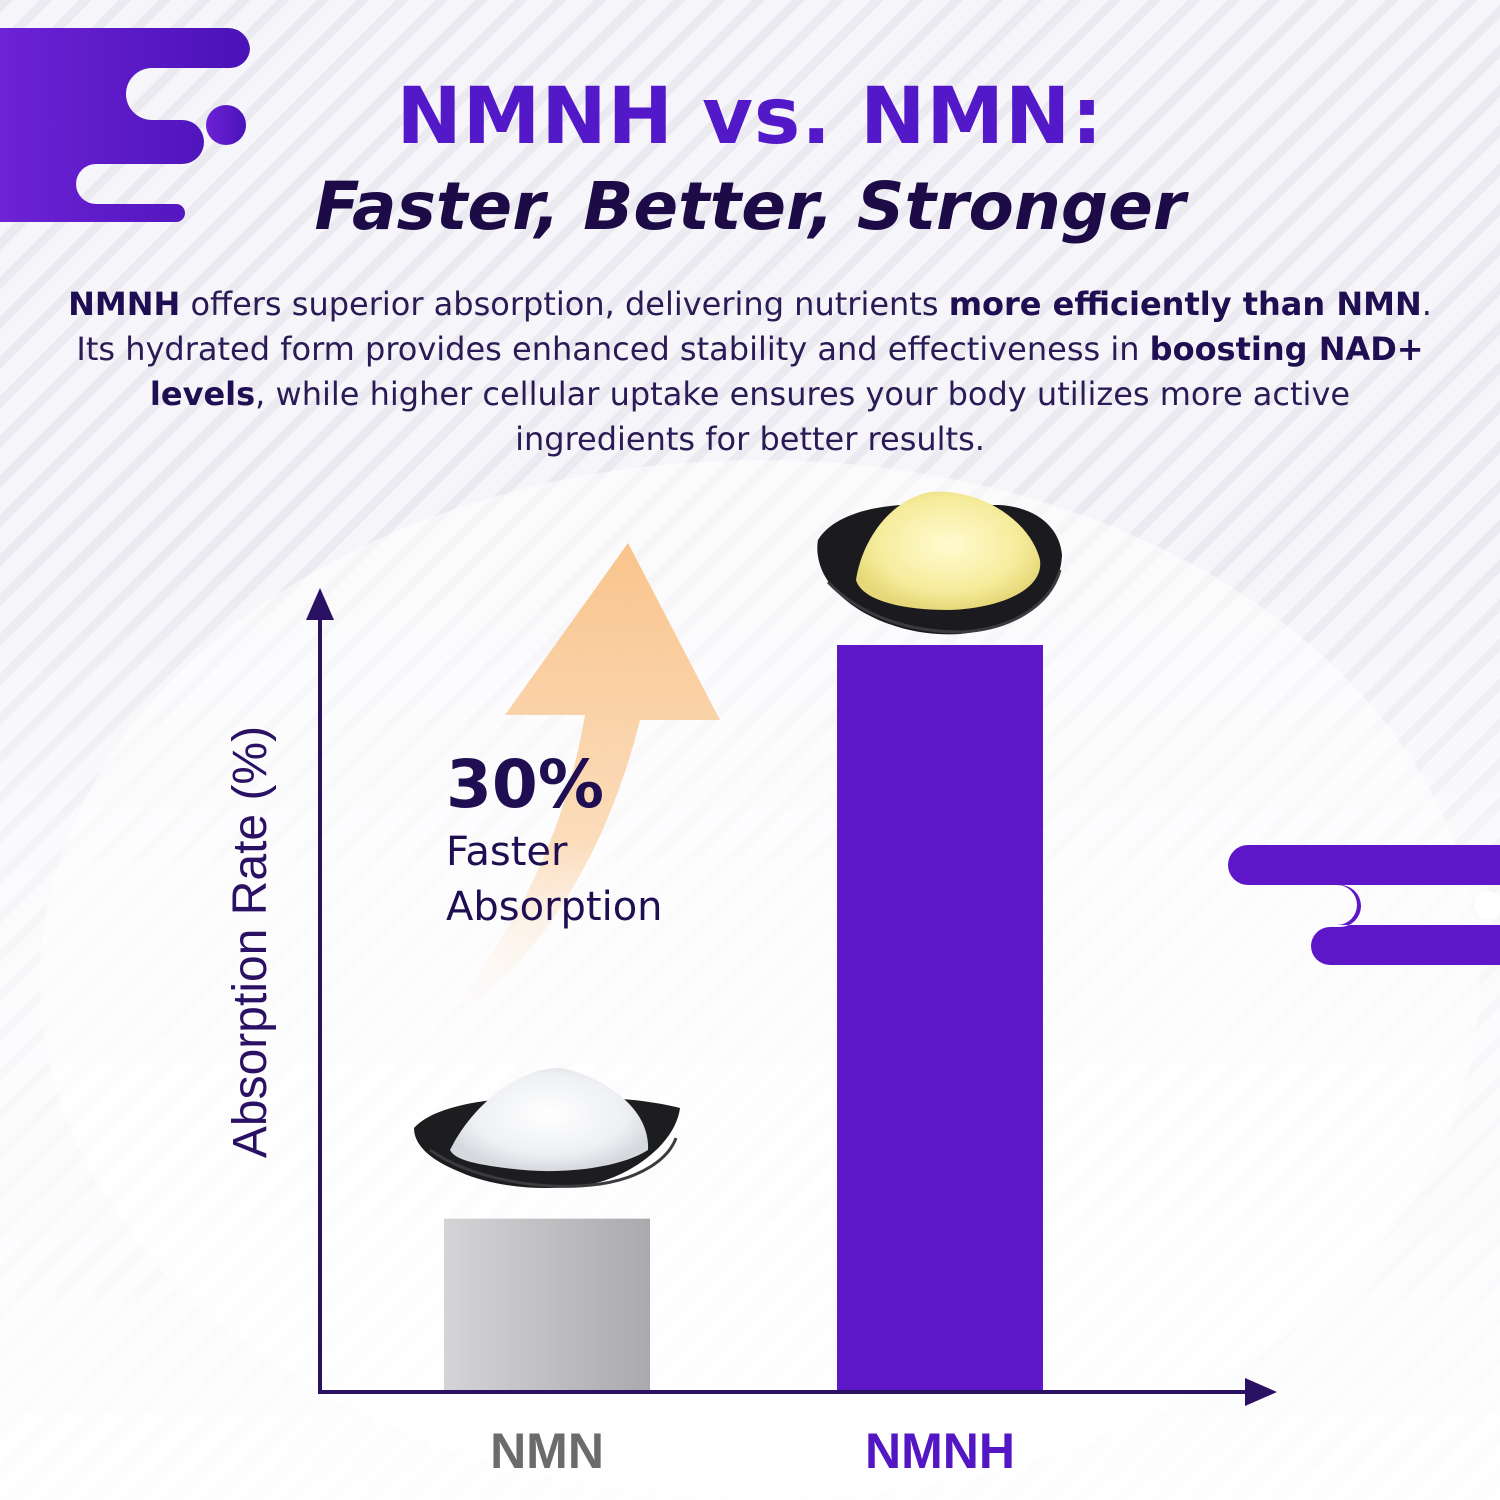  I want to click on absorption-callout: 30% Faster Absorption, so click(554, 840).